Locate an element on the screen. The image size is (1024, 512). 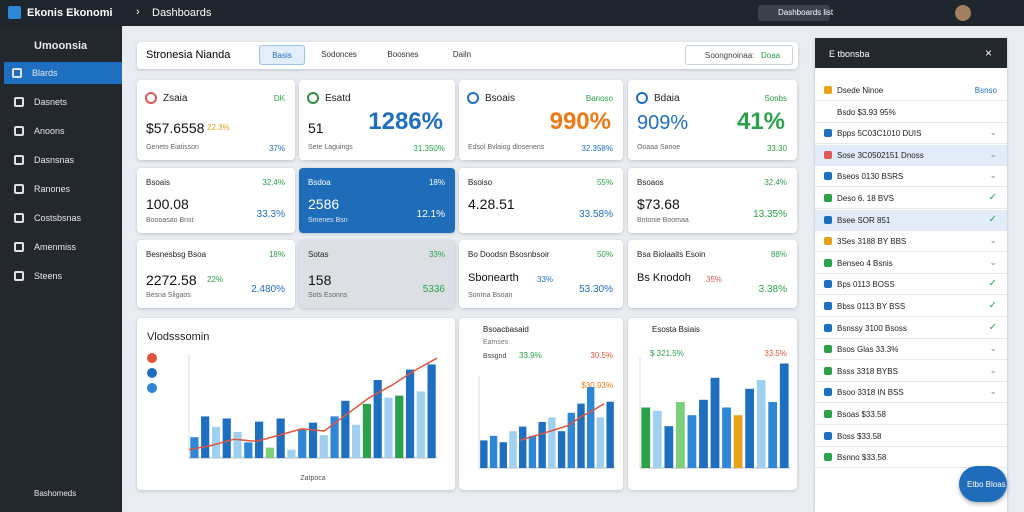
list-row: Sose 3C0502151 Dnoss ⌄ is located at coordinates (911, 155).